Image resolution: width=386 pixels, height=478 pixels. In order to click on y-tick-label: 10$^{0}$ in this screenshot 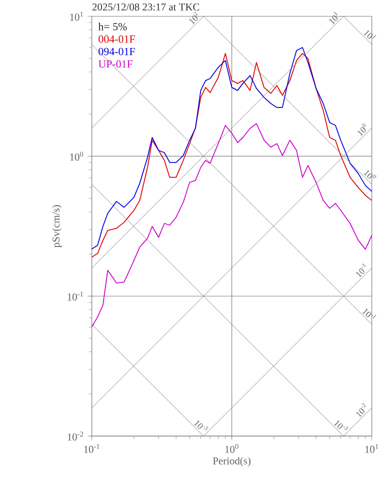, I will do `click(77, 156)`.